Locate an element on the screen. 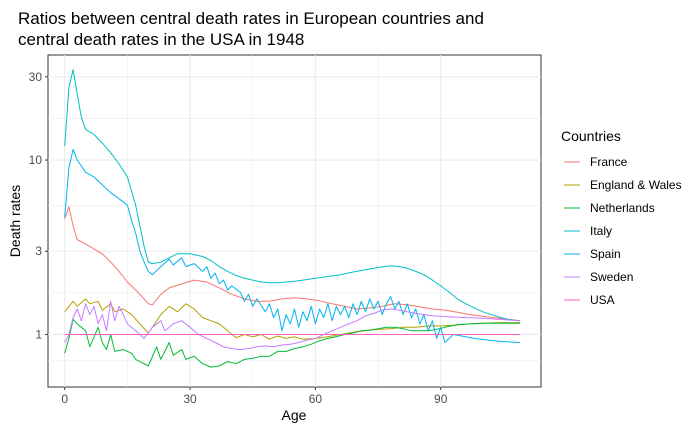  series-line-sweden is located at coordinates (292, 325).